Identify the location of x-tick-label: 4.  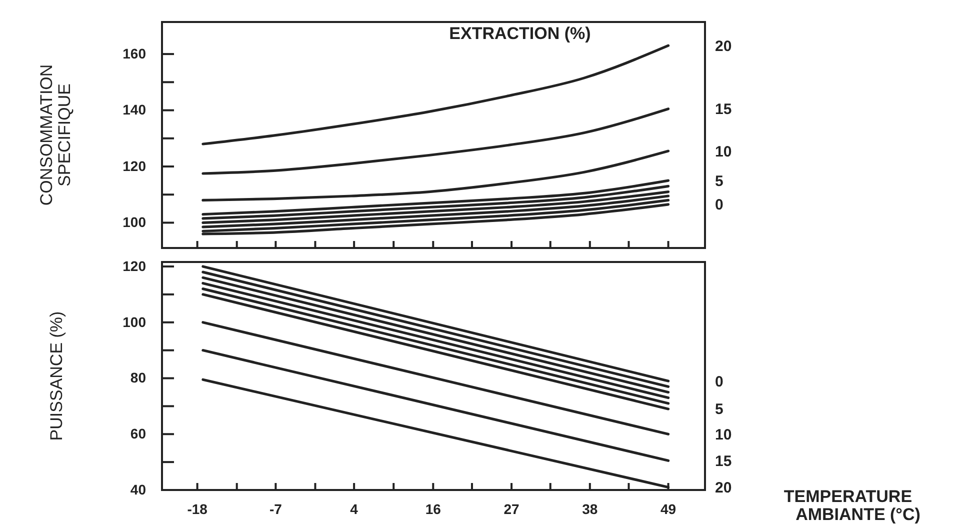
(354, 508).